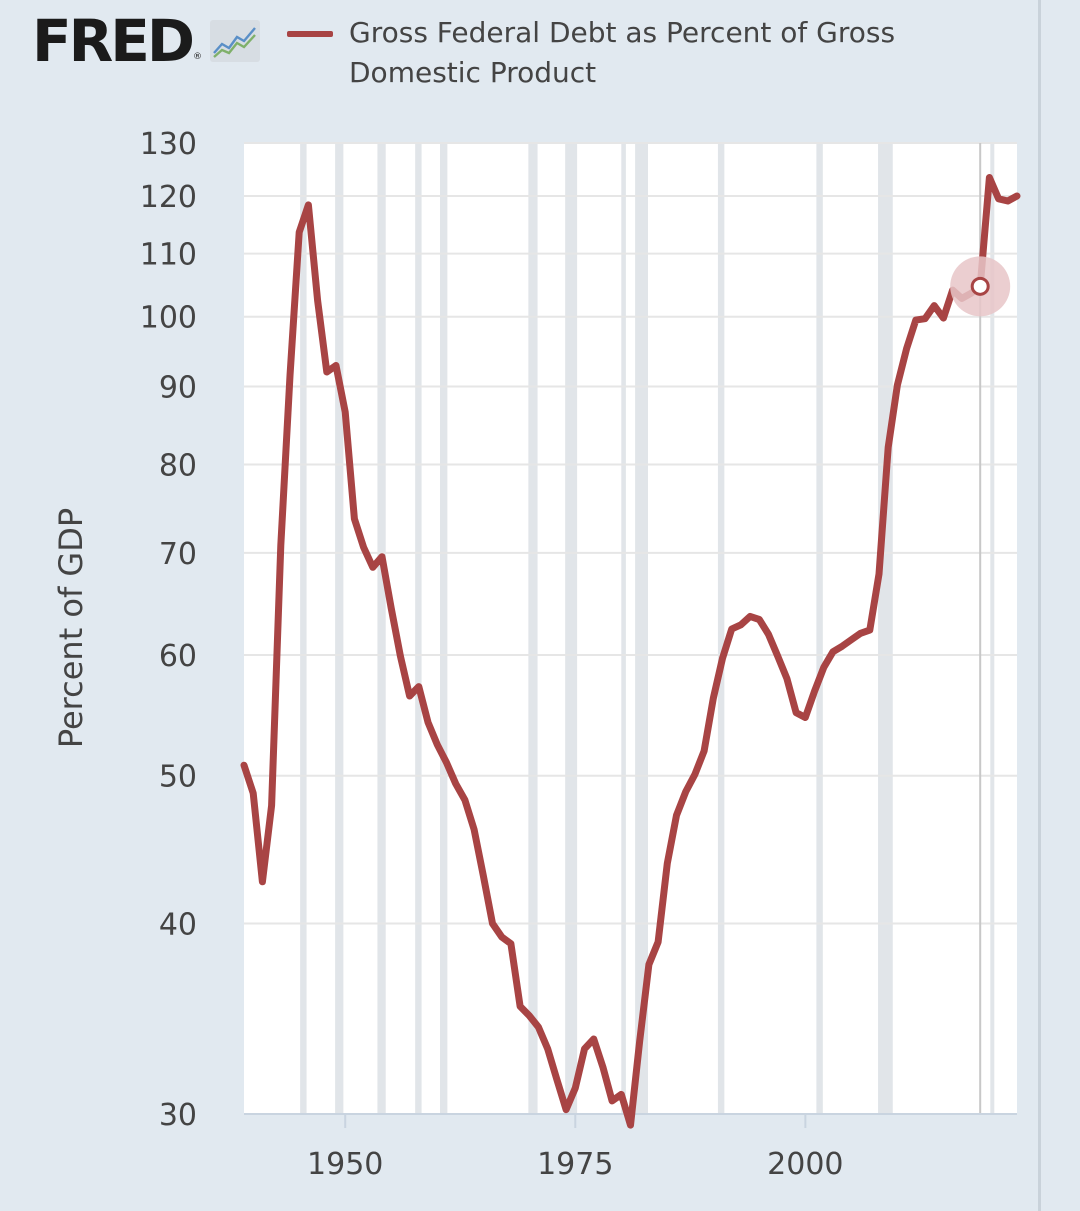 This screenshot has height=1211, width=1080. Describe the element at coordinates (178, 924) in the screenshot. I see `y-tick-label: 40` at that location.